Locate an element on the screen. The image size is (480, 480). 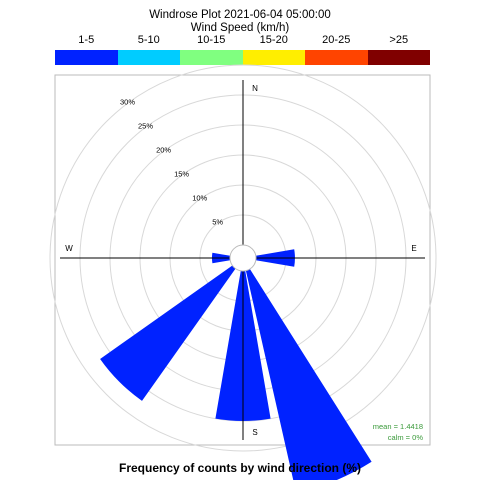
calm-label: calm = 0% is located at coordinates (406, 437).